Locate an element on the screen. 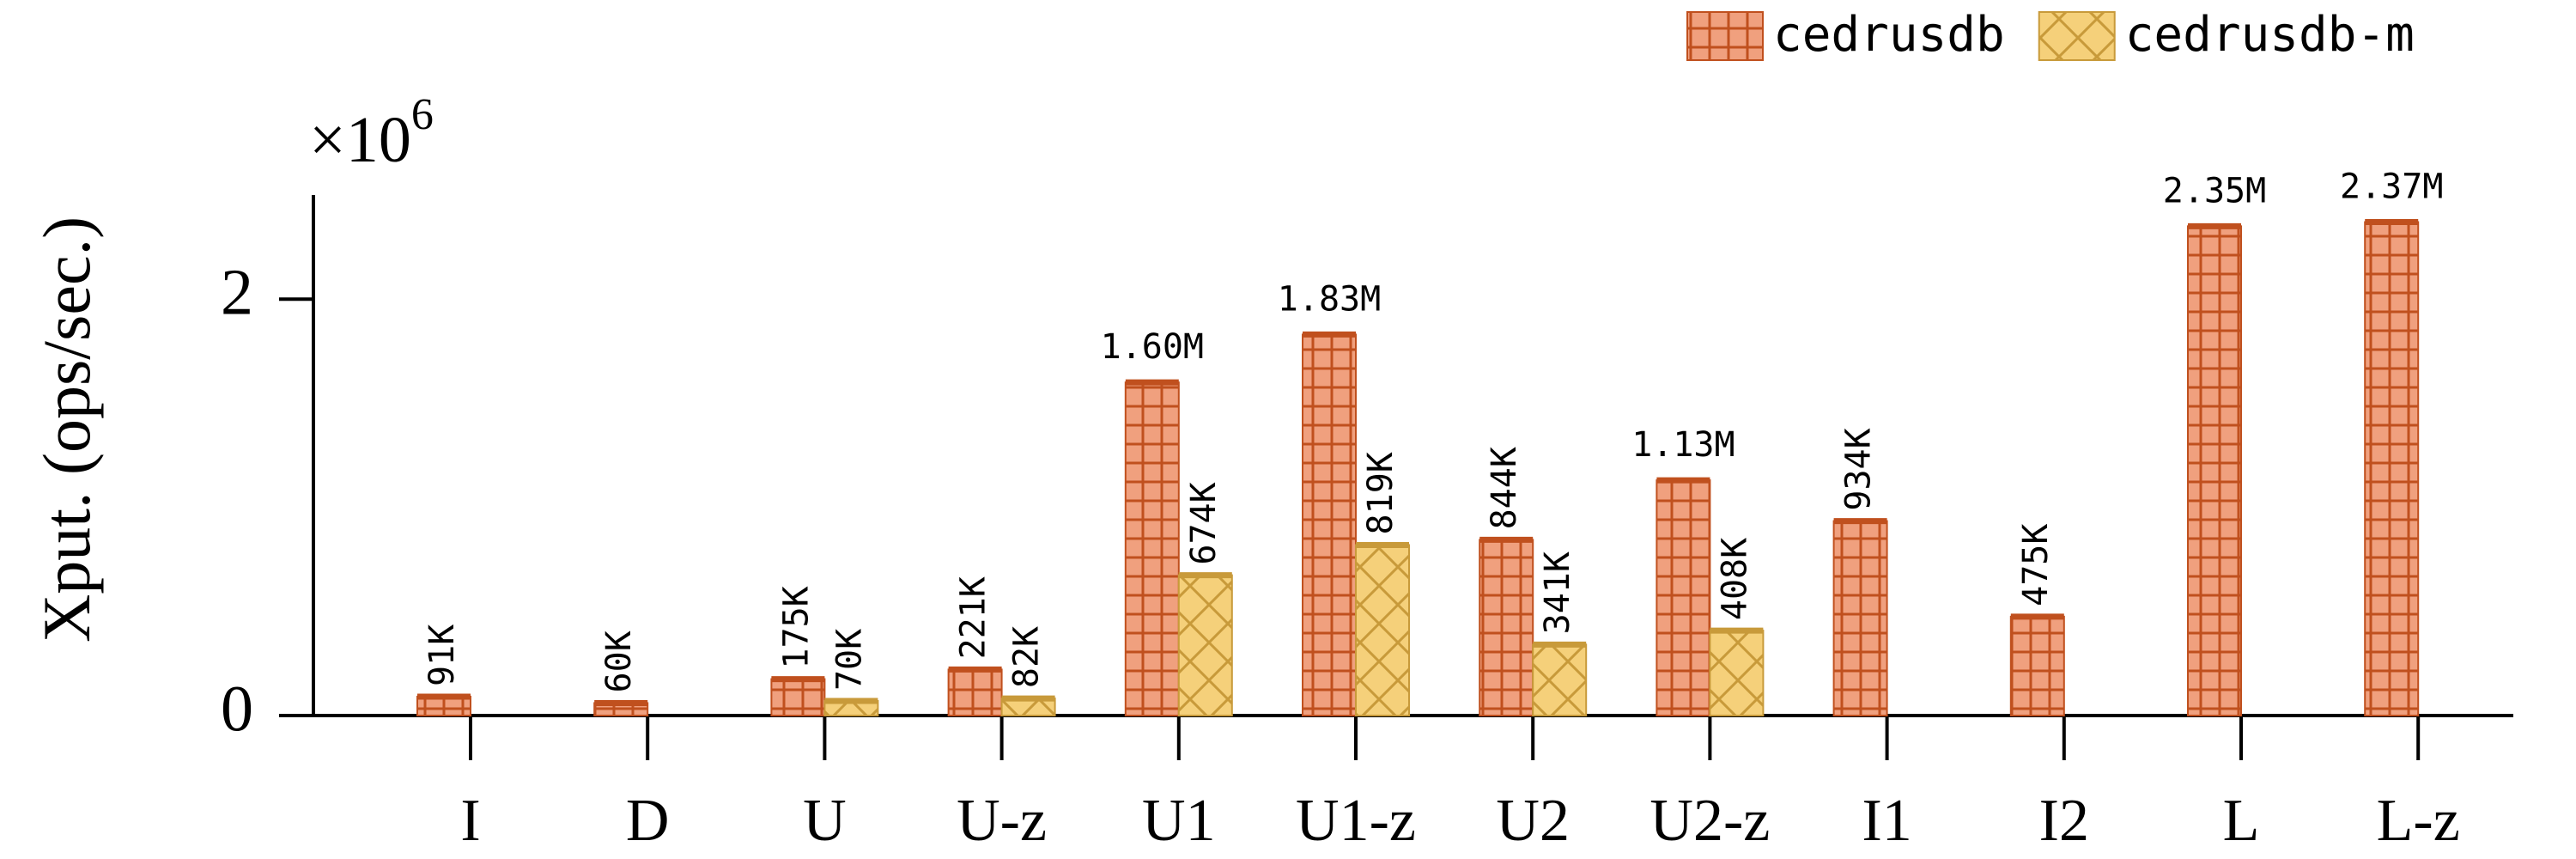 Image resolution: width=2576 pixels, height=859 pixels. value-label: 2.35M is located at coordinates (2214, 191).